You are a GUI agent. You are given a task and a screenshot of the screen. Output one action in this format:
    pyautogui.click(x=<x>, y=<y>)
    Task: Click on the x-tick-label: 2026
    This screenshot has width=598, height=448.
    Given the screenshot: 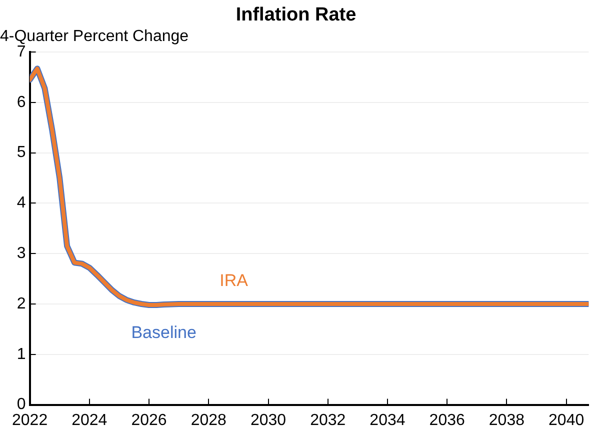 What is the action you would take?
    pyautogui.click(x=149, y=420)
    